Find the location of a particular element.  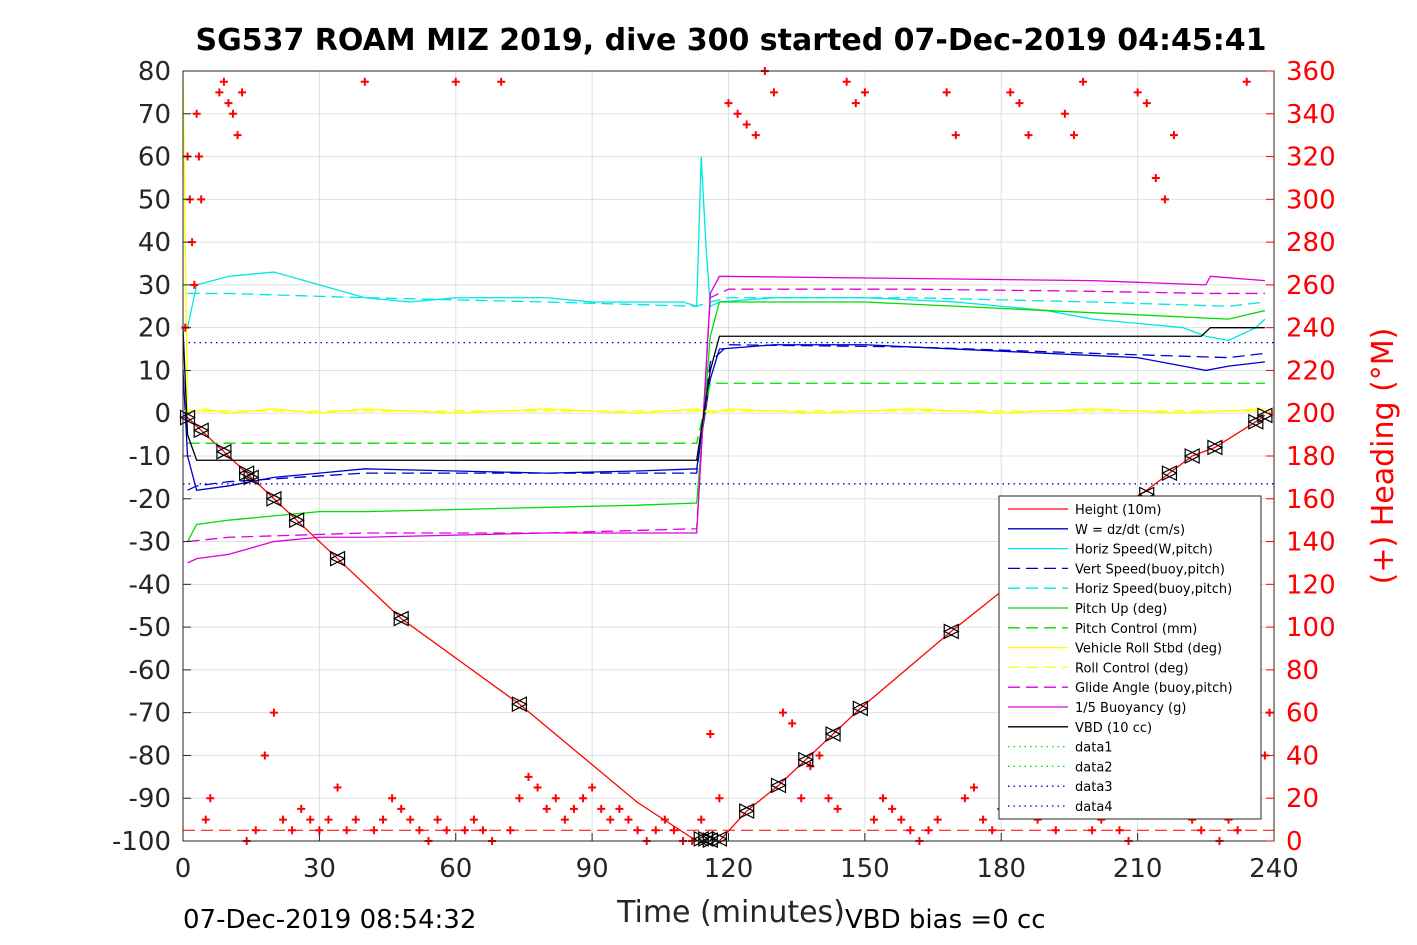

y-left-tick-label: 80 is located at coordinates (154, 72).